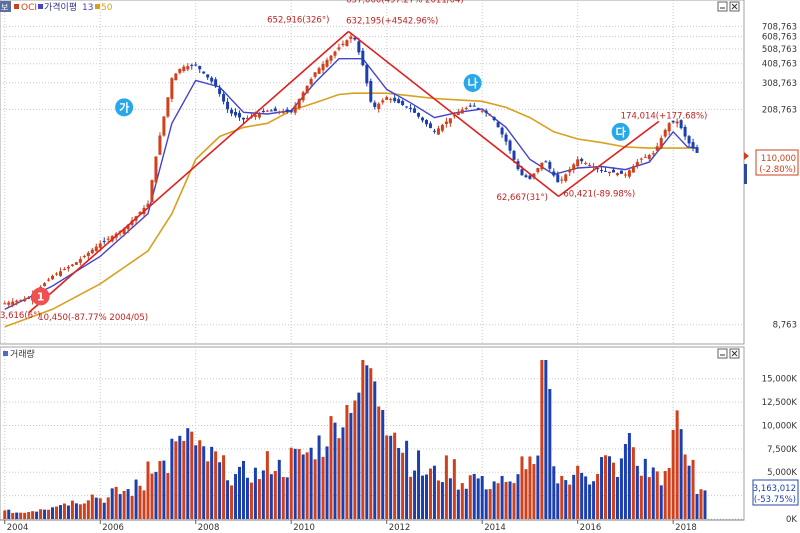 The width and height of the screenshot is (800, 533). What do you see at coordinates (392, 21) in the screenshot?
I see `price-annotation: 632,195(+4542.96%)` at bounding box center [392, 21].